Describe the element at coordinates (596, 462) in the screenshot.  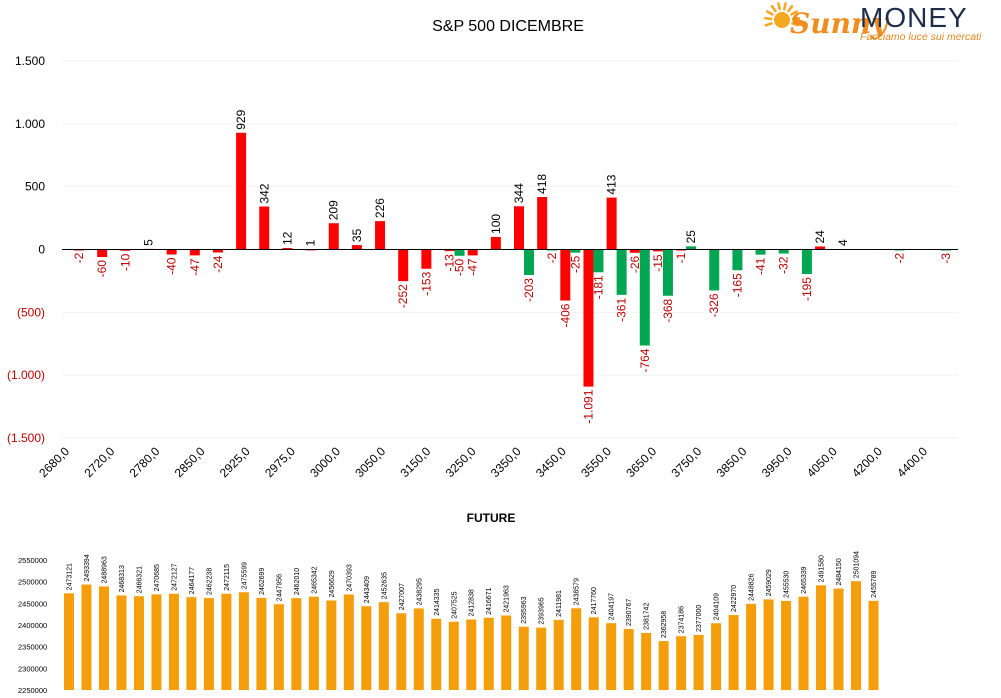
I see `main-x-tick-label: 3550,0` at that location.